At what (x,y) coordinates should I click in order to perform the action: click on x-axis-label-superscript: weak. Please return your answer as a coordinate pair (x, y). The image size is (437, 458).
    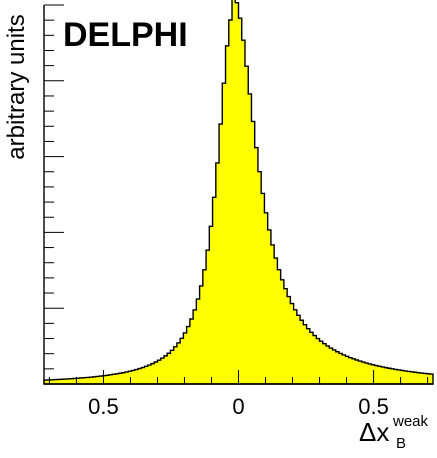
    Looking at the image, I should click on (410, 421).